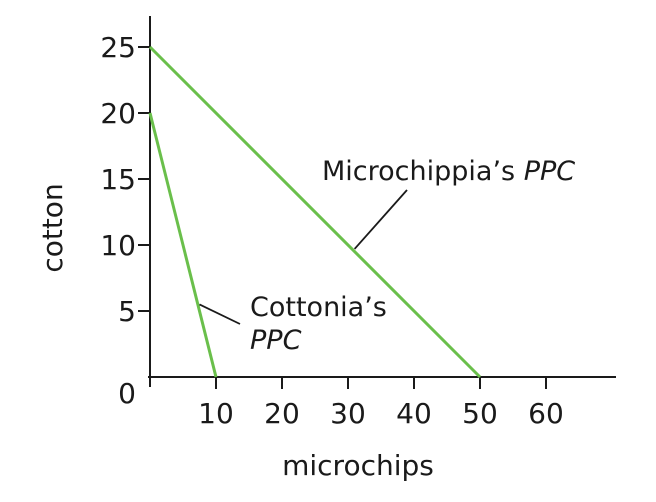 The width and height of the screenshot is (656, 502). Describe the element at coordinates (127, 311) in the screenshot. I see `y-tick-label-5: 5` at that location.